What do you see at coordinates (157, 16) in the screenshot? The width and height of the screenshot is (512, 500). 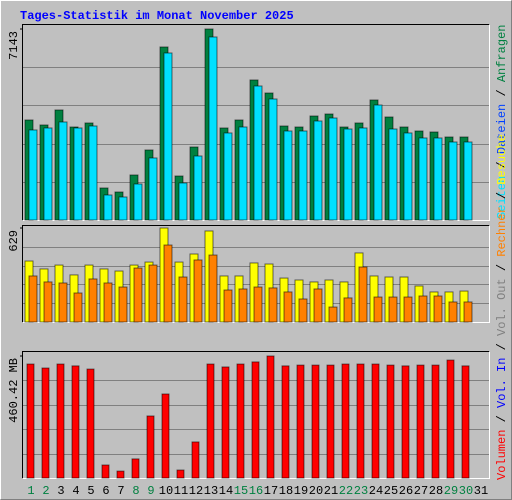 I see `chart-title: Tages-Statistik im Monat November 2025` at bounding box center [157, 16].